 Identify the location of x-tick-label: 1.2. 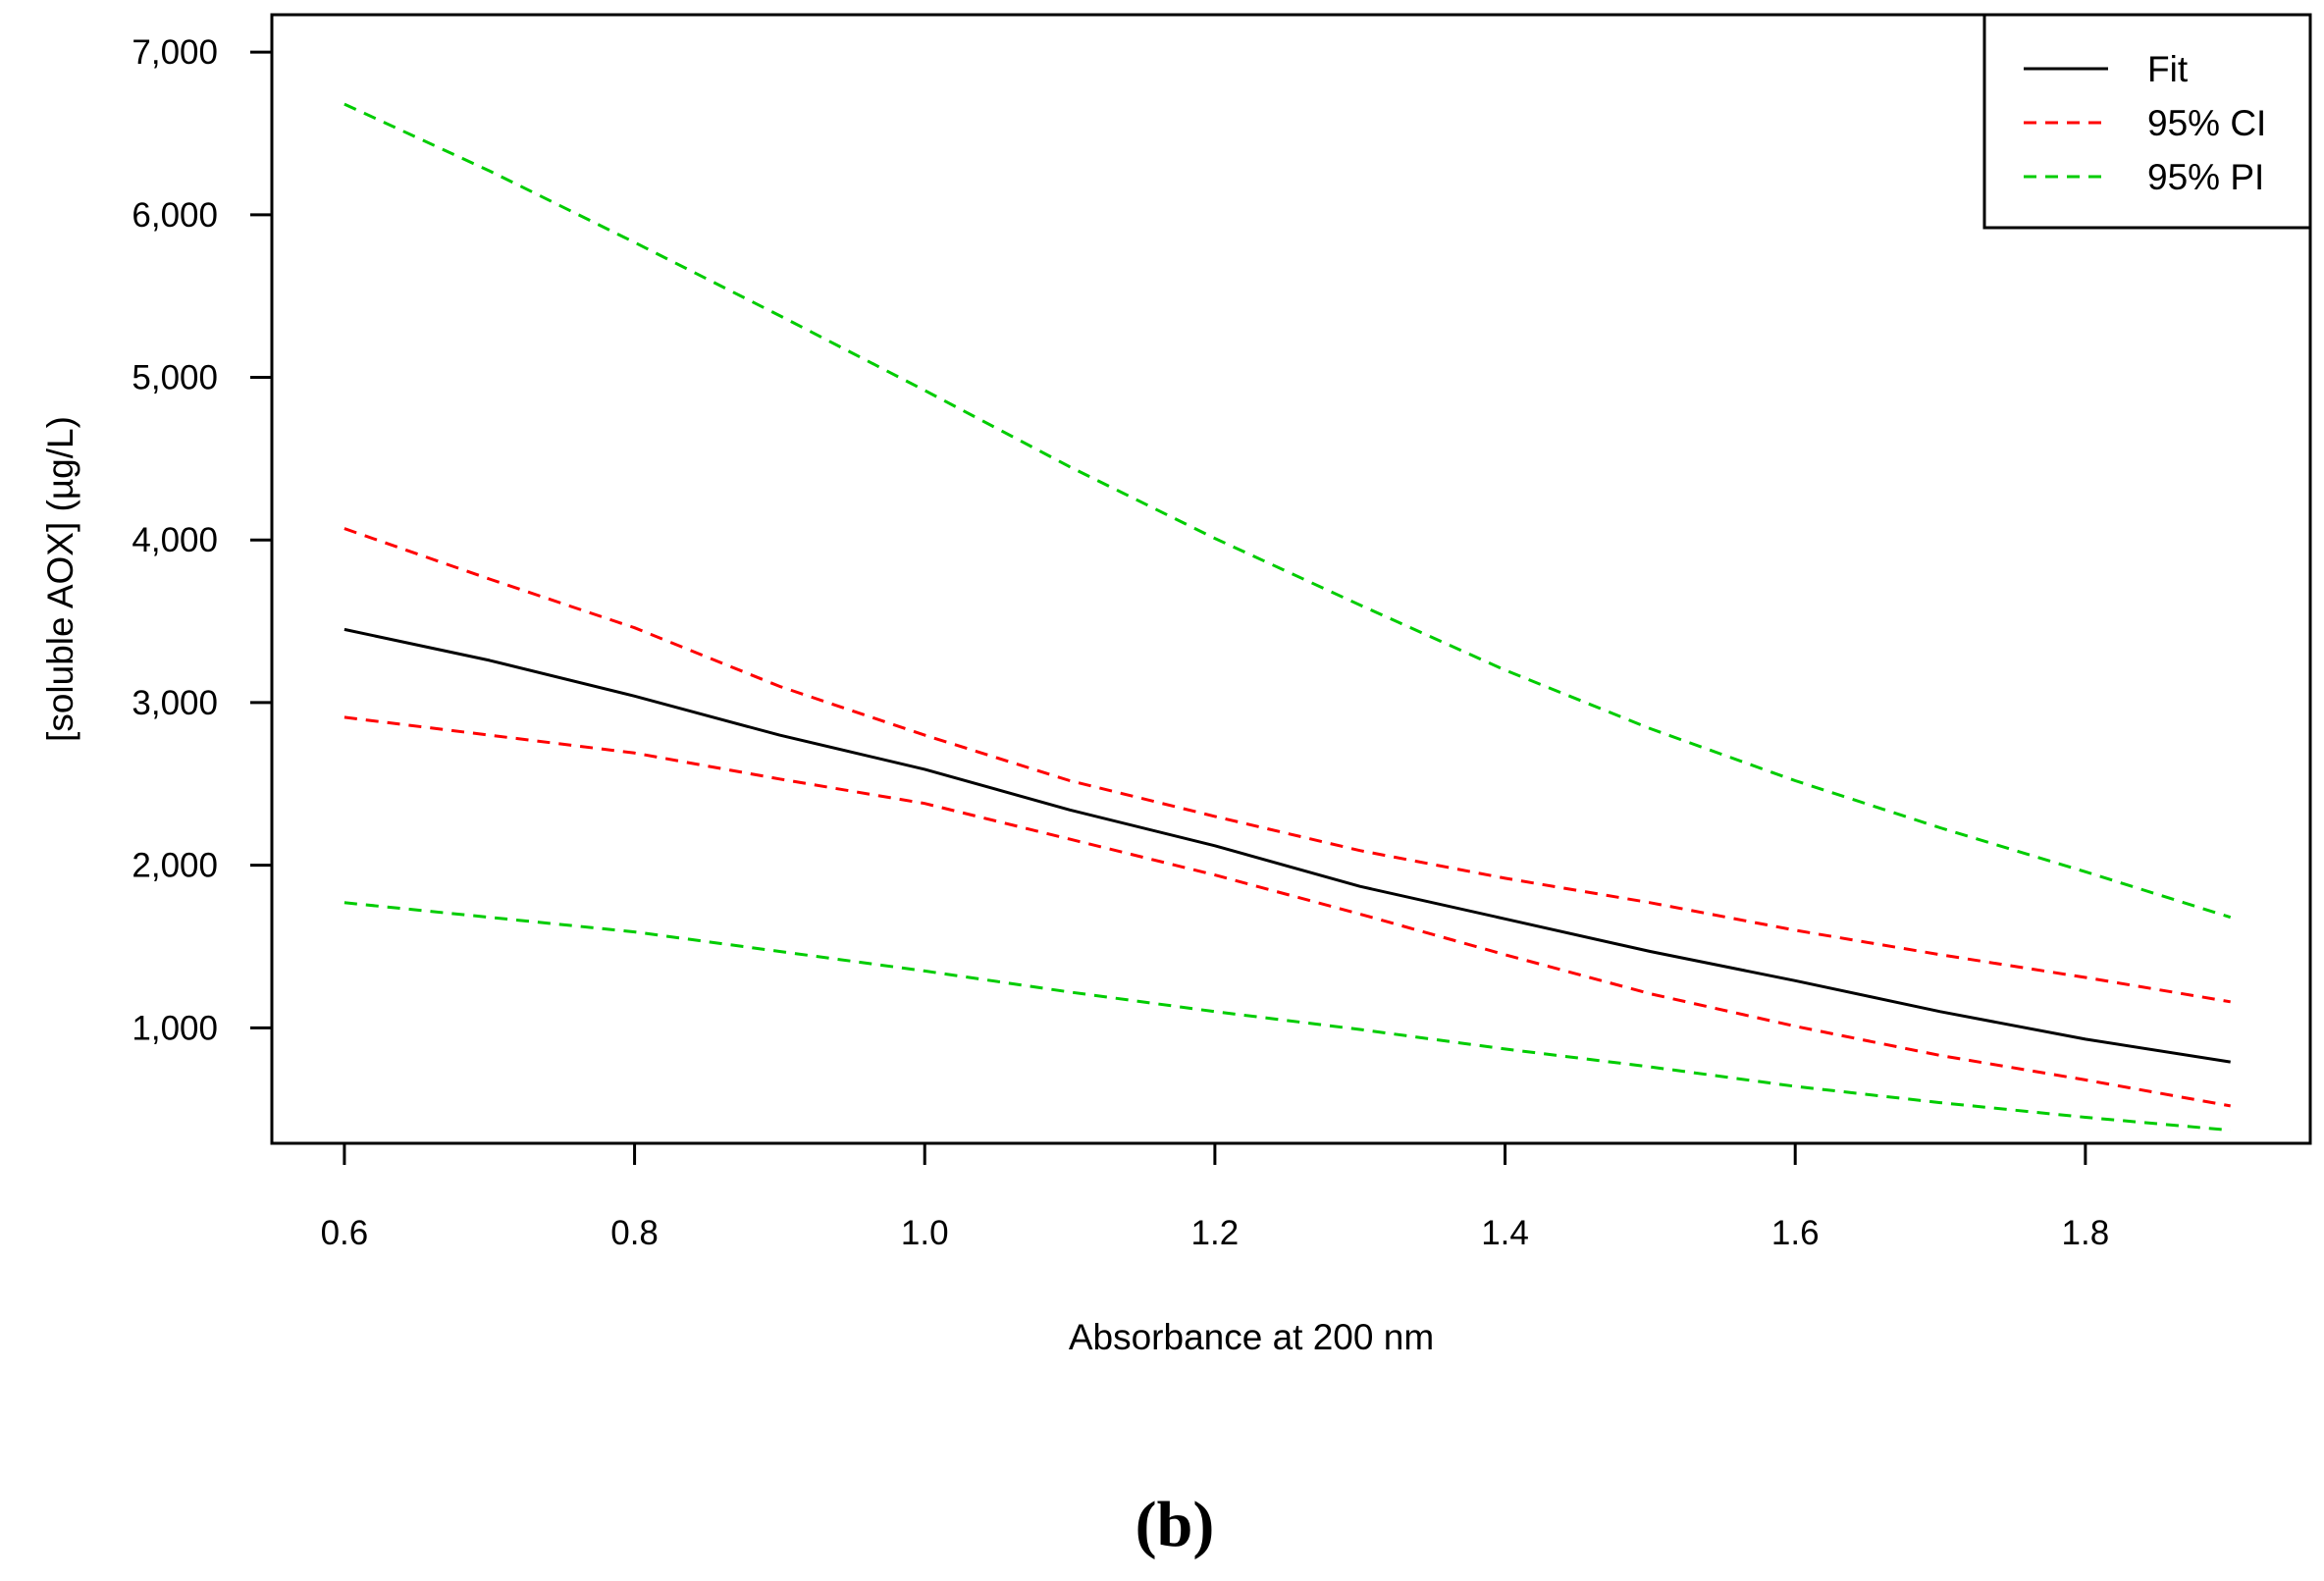
(1216, 1233).